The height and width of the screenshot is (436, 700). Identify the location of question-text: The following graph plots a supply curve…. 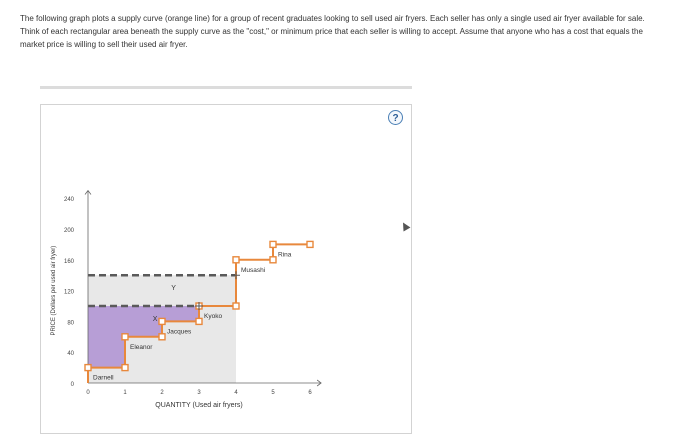
(332, 31).